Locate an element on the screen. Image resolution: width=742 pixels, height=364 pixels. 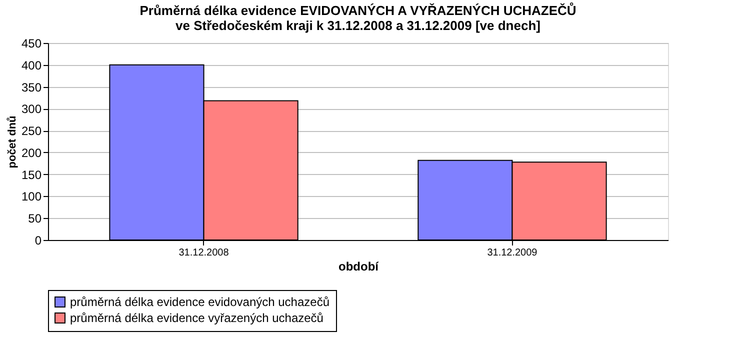
y-tick-label: 150 is located at coordinates (31, 175).